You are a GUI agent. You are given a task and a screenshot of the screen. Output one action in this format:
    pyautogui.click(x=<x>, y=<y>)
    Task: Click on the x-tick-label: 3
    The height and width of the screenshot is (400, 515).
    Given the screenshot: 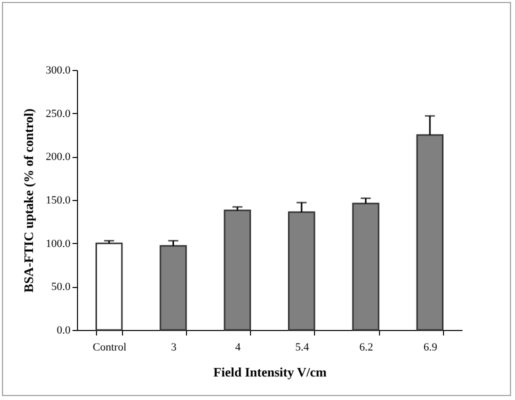 What is the action you would take?
    pyautogui.click(x=174, y=348)
    